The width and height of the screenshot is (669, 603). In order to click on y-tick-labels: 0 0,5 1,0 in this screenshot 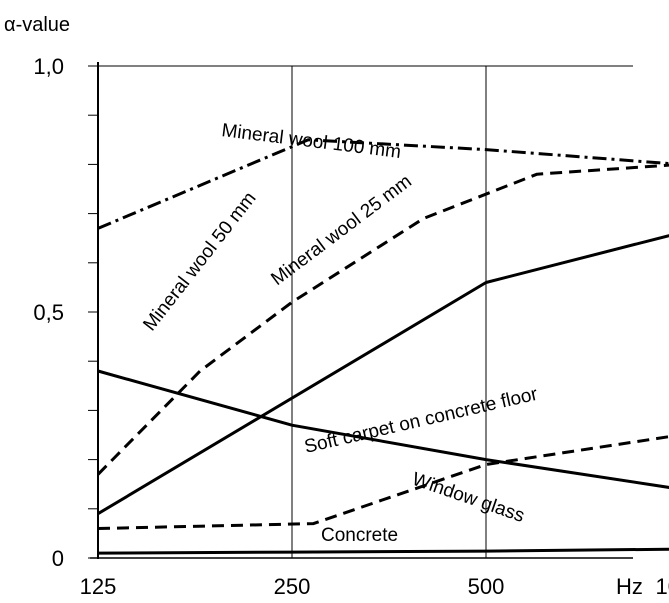, I will do `click(48, 312)`.